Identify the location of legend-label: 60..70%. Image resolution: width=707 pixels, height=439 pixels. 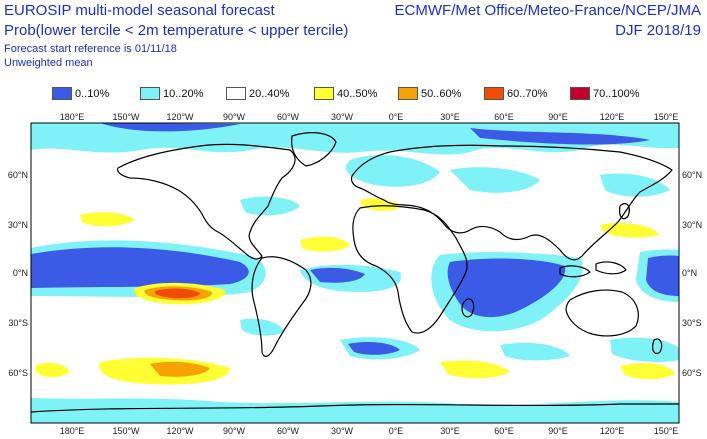
(527, 93).